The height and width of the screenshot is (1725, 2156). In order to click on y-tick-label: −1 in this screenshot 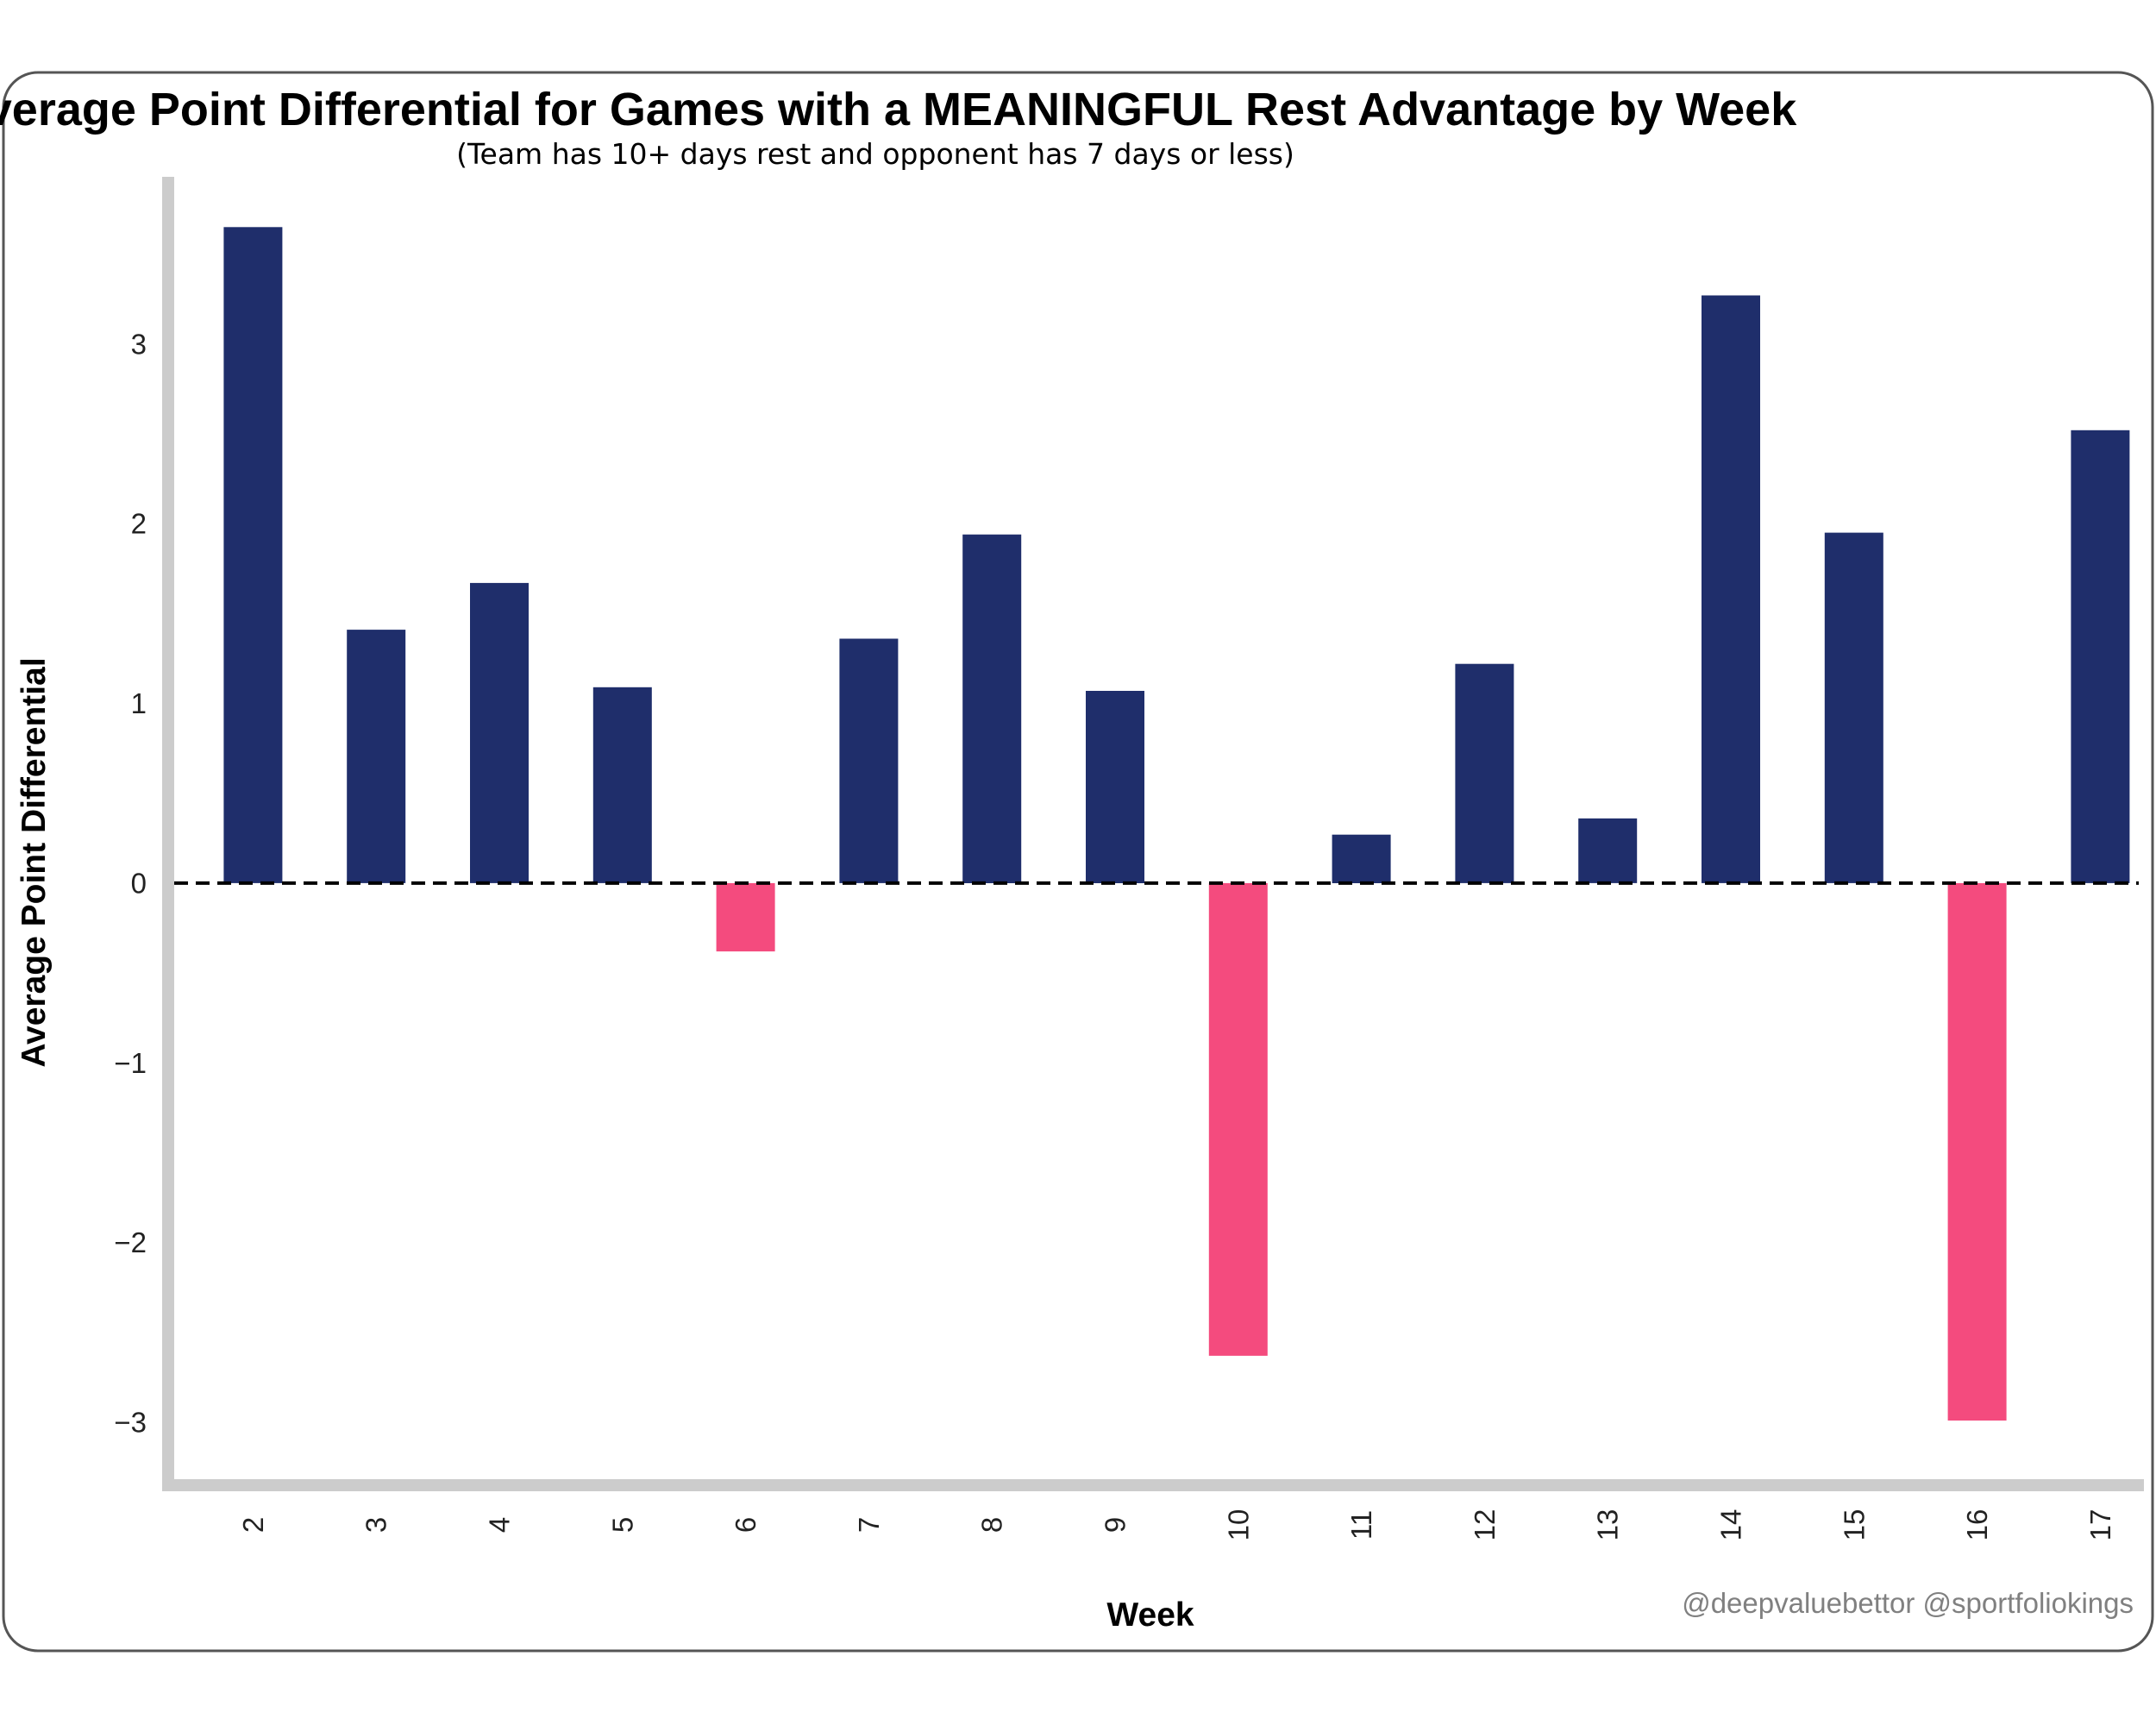, I will do `click(130, 1063)`.